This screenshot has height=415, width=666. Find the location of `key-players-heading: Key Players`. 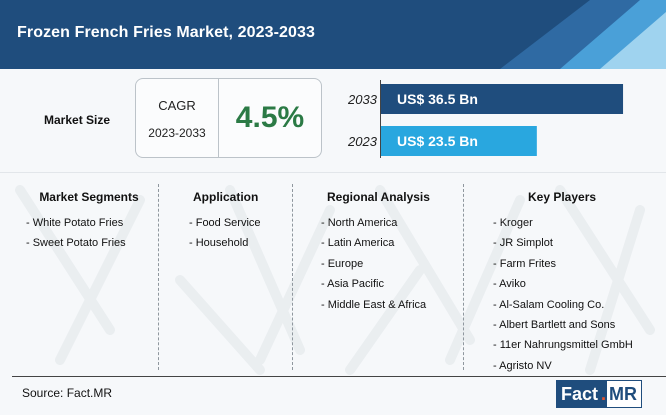

key-players-heading: Key Players is located at coordinates (562, 197).